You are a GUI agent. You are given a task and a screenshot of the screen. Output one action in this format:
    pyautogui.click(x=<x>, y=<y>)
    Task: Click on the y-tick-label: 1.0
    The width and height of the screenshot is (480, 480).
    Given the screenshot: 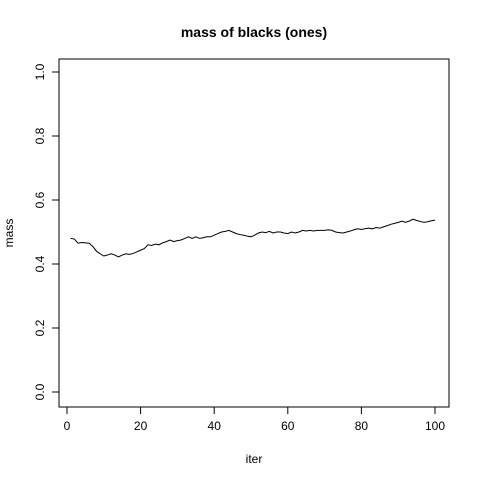 What is the action you would take?
    pyautogui.click(x=40, y=71)
    